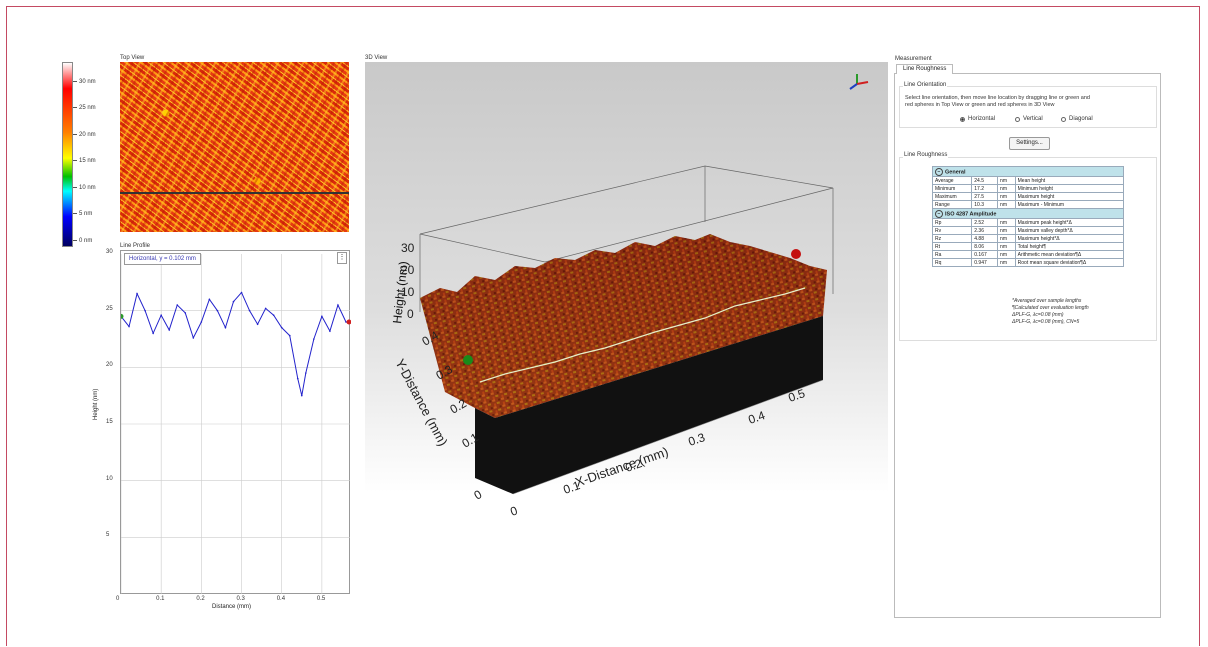 The width and height of the screenshot is (1208, 647). Describe the element at coordinates (952, 254) in the screenshot. I see `table-cell-name: Ra` at that location.